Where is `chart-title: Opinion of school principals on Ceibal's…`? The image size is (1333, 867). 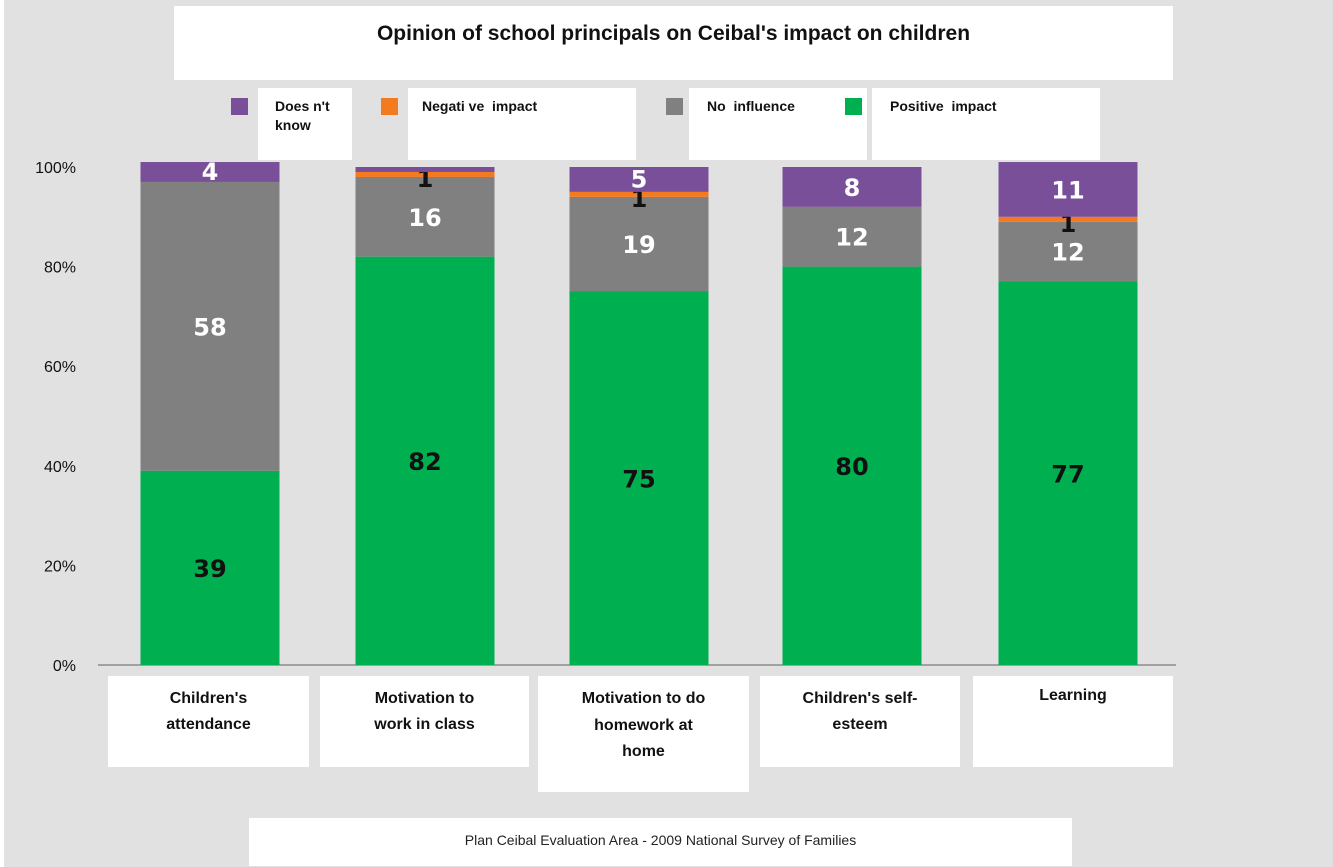
chart-title: Opinion of school principals on Ceibal's… is located at coordinates (673, 33).